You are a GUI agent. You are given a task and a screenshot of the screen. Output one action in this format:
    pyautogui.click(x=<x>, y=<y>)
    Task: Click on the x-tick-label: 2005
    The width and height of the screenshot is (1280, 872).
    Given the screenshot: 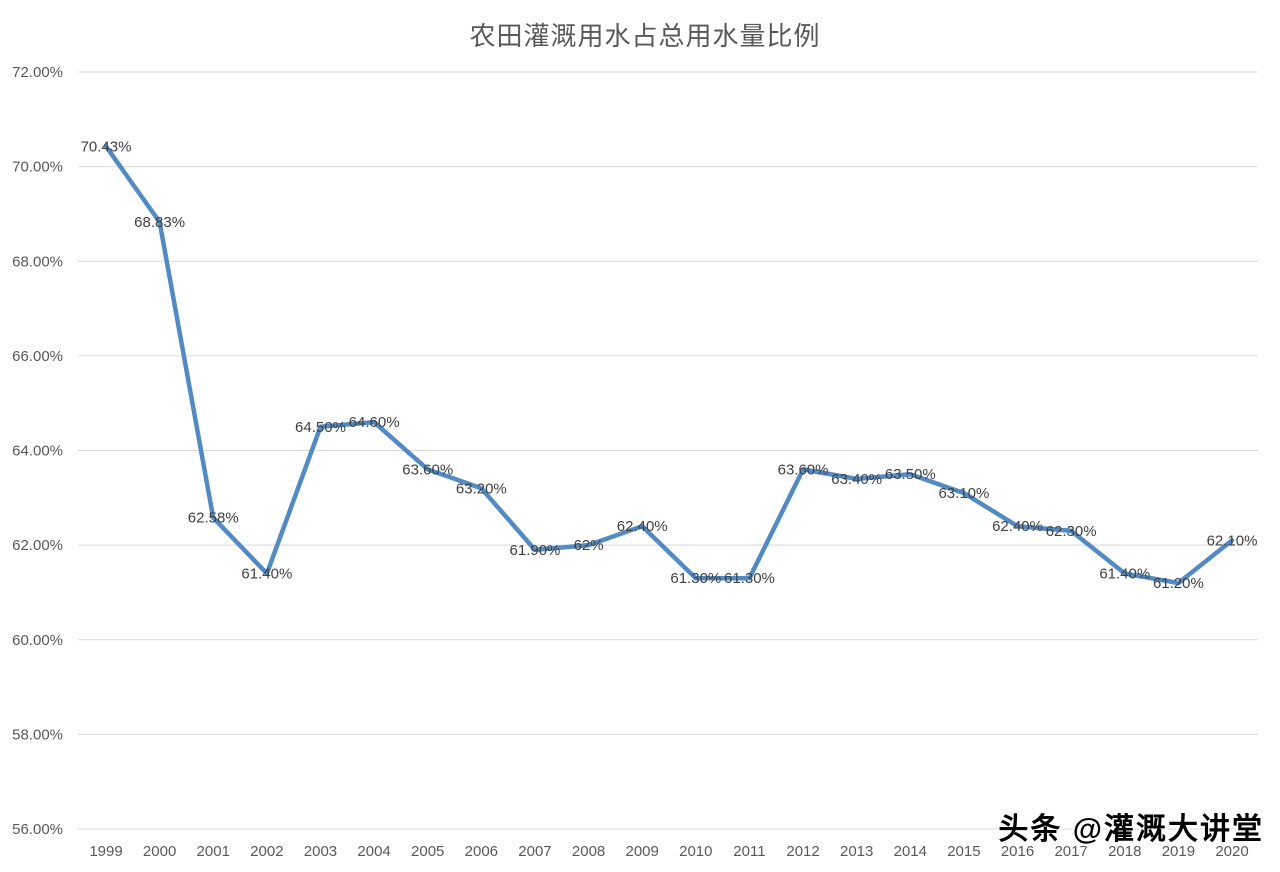 What is the action you would take?
    pyautogui.click(x=427, y=851)
    